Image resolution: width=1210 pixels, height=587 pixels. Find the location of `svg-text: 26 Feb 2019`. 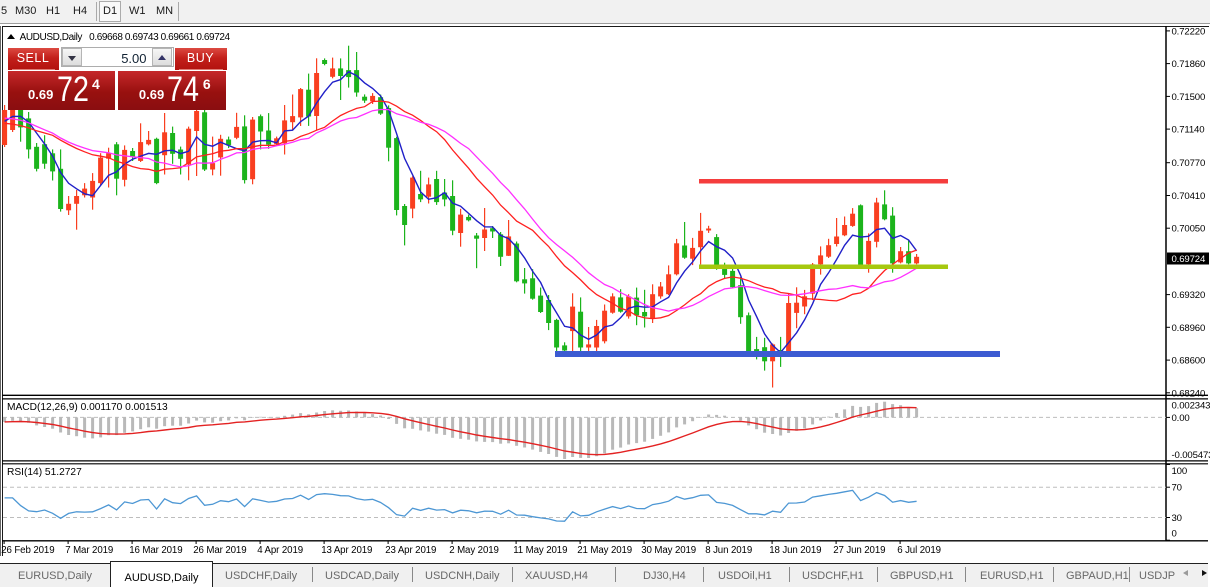

svg-text: 26 Feb 2019 is located at coordinates (27, 550).